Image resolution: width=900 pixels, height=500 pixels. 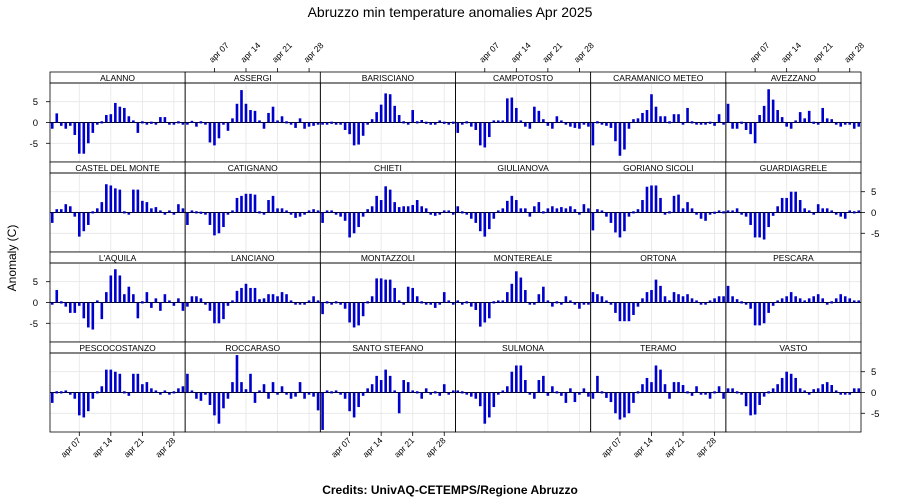 I want to click on panel-label: SULMONA, so click(x=523, y=348).